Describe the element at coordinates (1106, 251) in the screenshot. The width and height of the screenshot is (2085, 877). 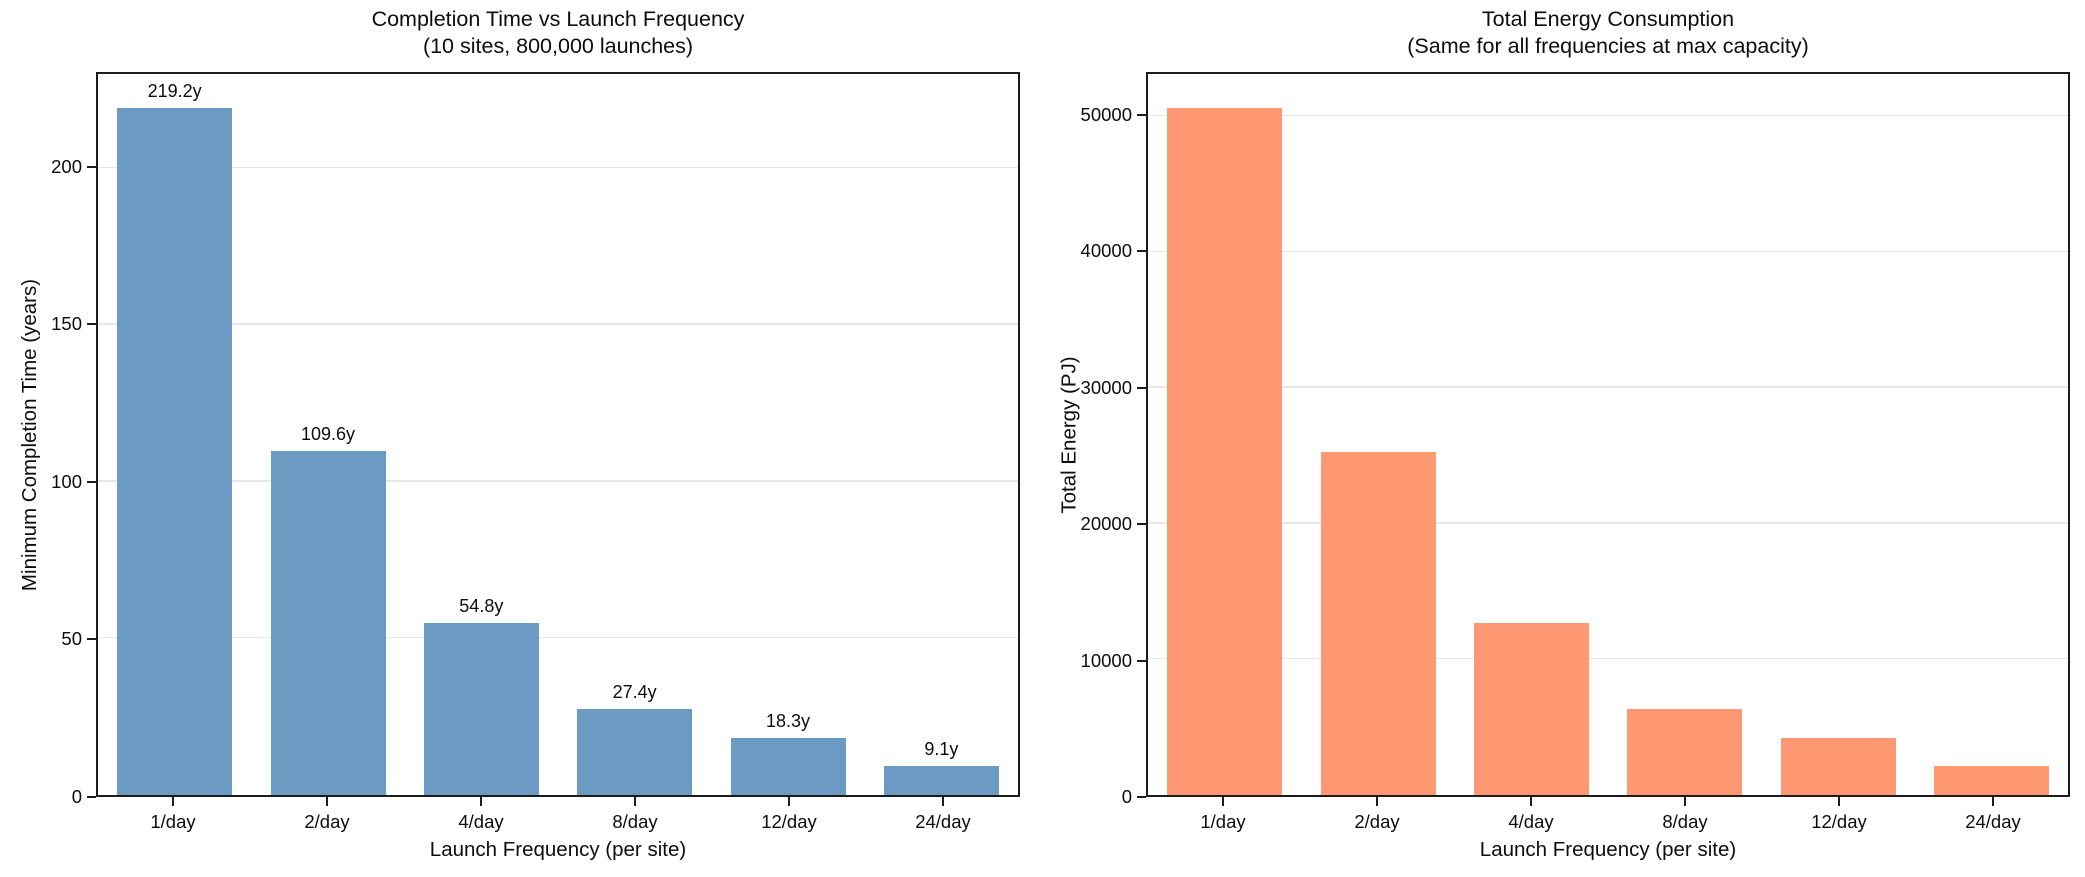
I see `y-tick-label: 40000` at that location.